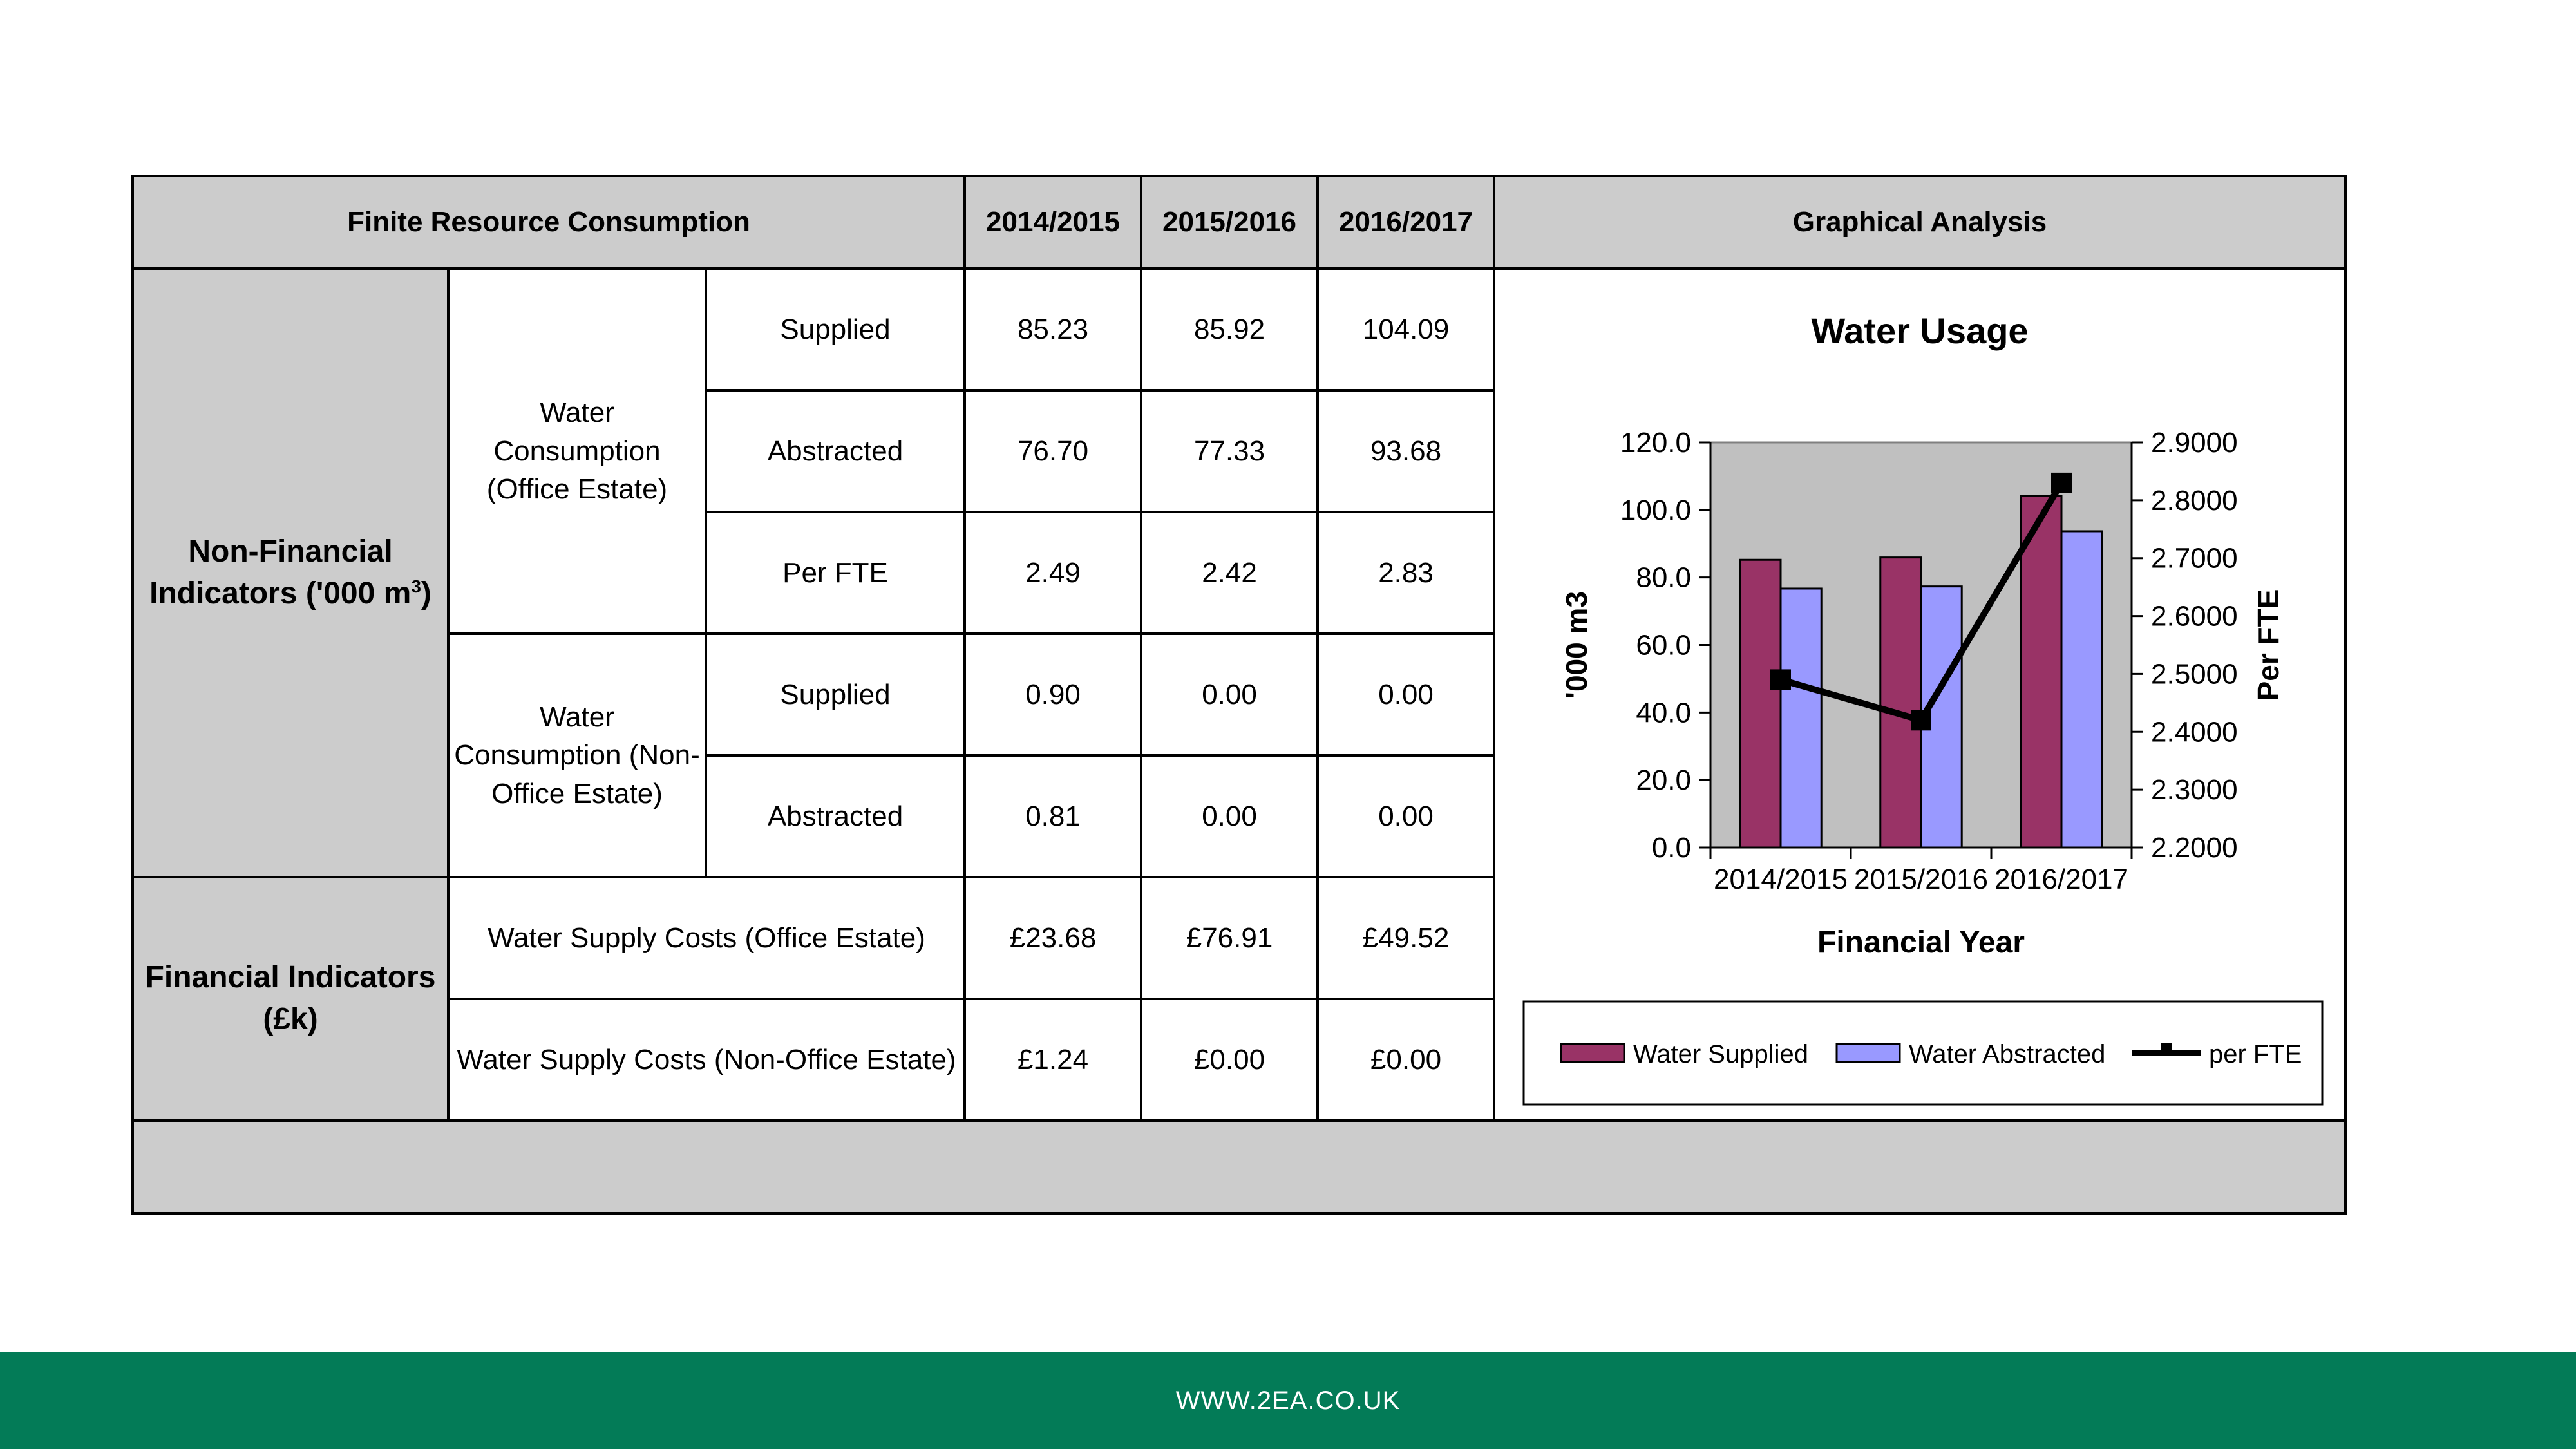 The height and width of the screenshot is (1449, 2576). Describe the element at coordinates (2194, 558) in the screenshot. I see `y2-tick-label: 2.7000` at that location.